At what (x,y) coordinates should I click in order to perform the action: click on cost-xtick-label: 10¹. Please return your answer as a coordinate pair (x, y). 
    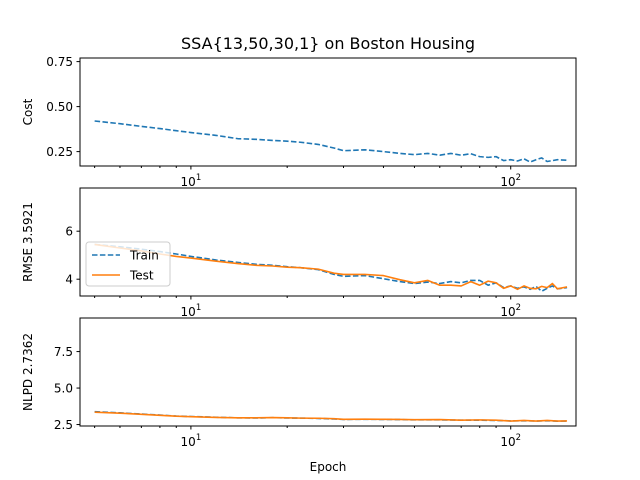
    Looking at the image, I should click on (191, 181).